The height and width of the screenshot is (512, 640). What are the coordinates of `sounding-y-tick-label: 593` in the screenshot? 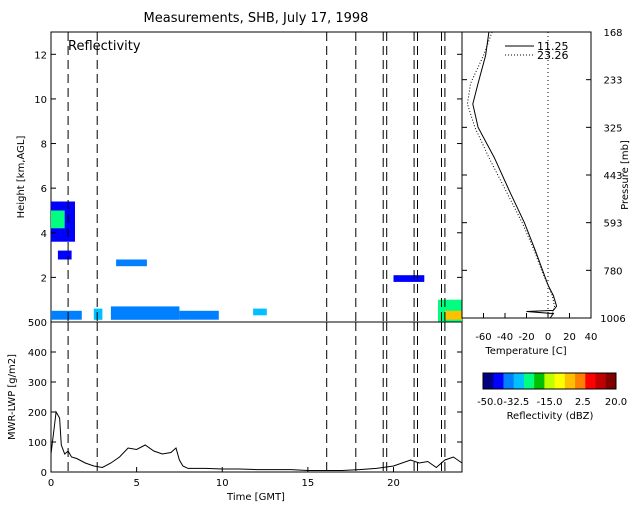 It's located at (612, 224).